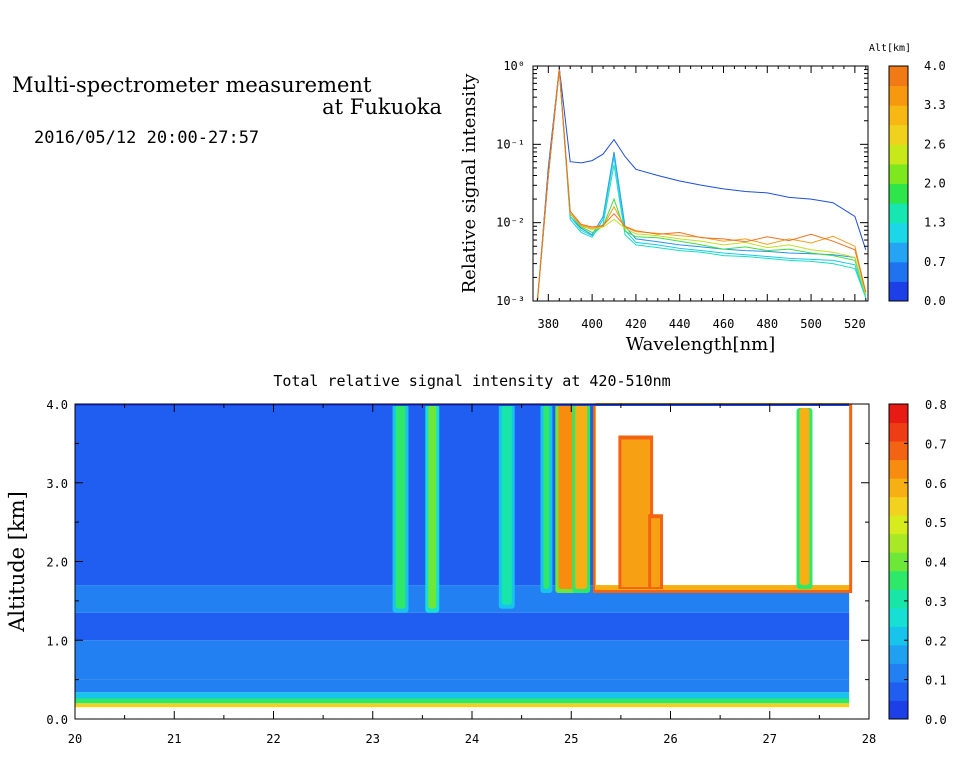 This screenshot has width=960, height=770. I want to click on heatmap-x-tick-label: 25, so click(571, 739).